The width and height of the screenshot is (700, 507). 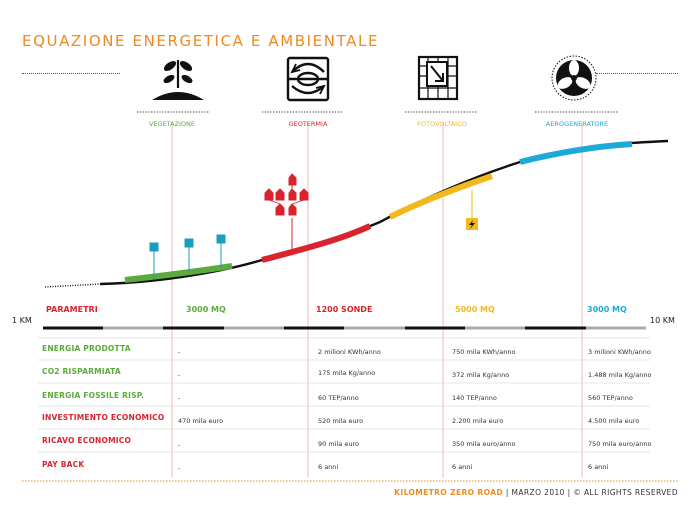 What do you see at coordinates (103, 417) in the screenshot?
I see `row-label: INVESTIMENTO ECONOMICO` at bounding box center [103, 417].